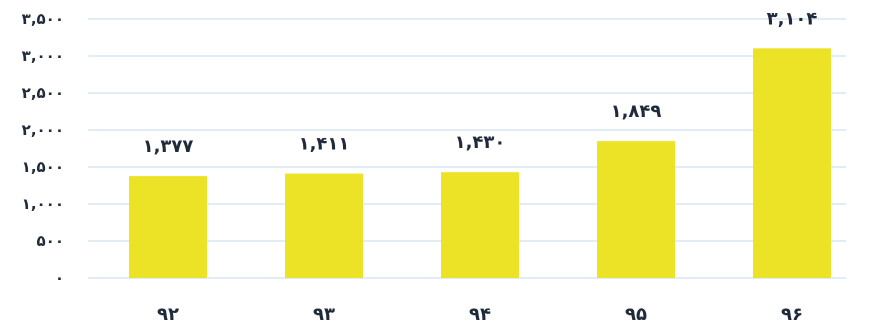  What do you see at coordinates (43, 56) in the screenshot?
I see `y-tick-label: ۳,۰۰۰` at bounding box center [43, 56].